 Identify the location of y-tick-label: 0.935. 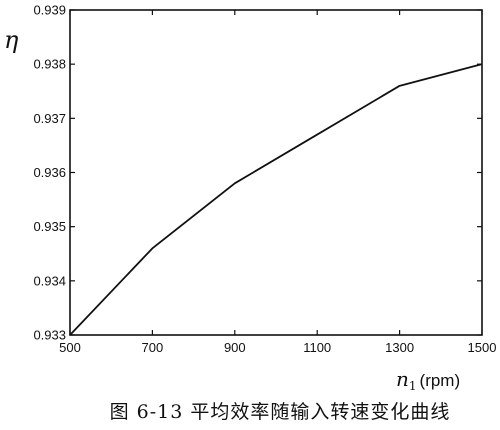
(49, 226).